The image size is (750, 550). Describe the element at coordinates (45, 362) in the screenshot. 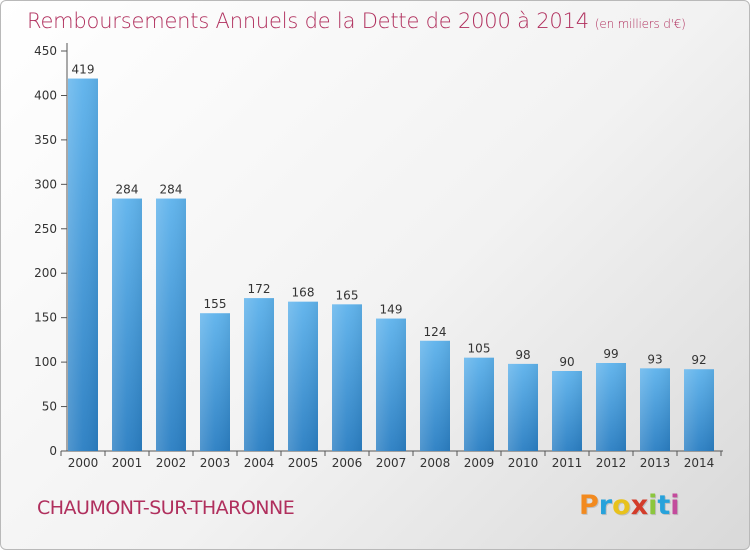

I see `y-tick-label: 100` at that location.